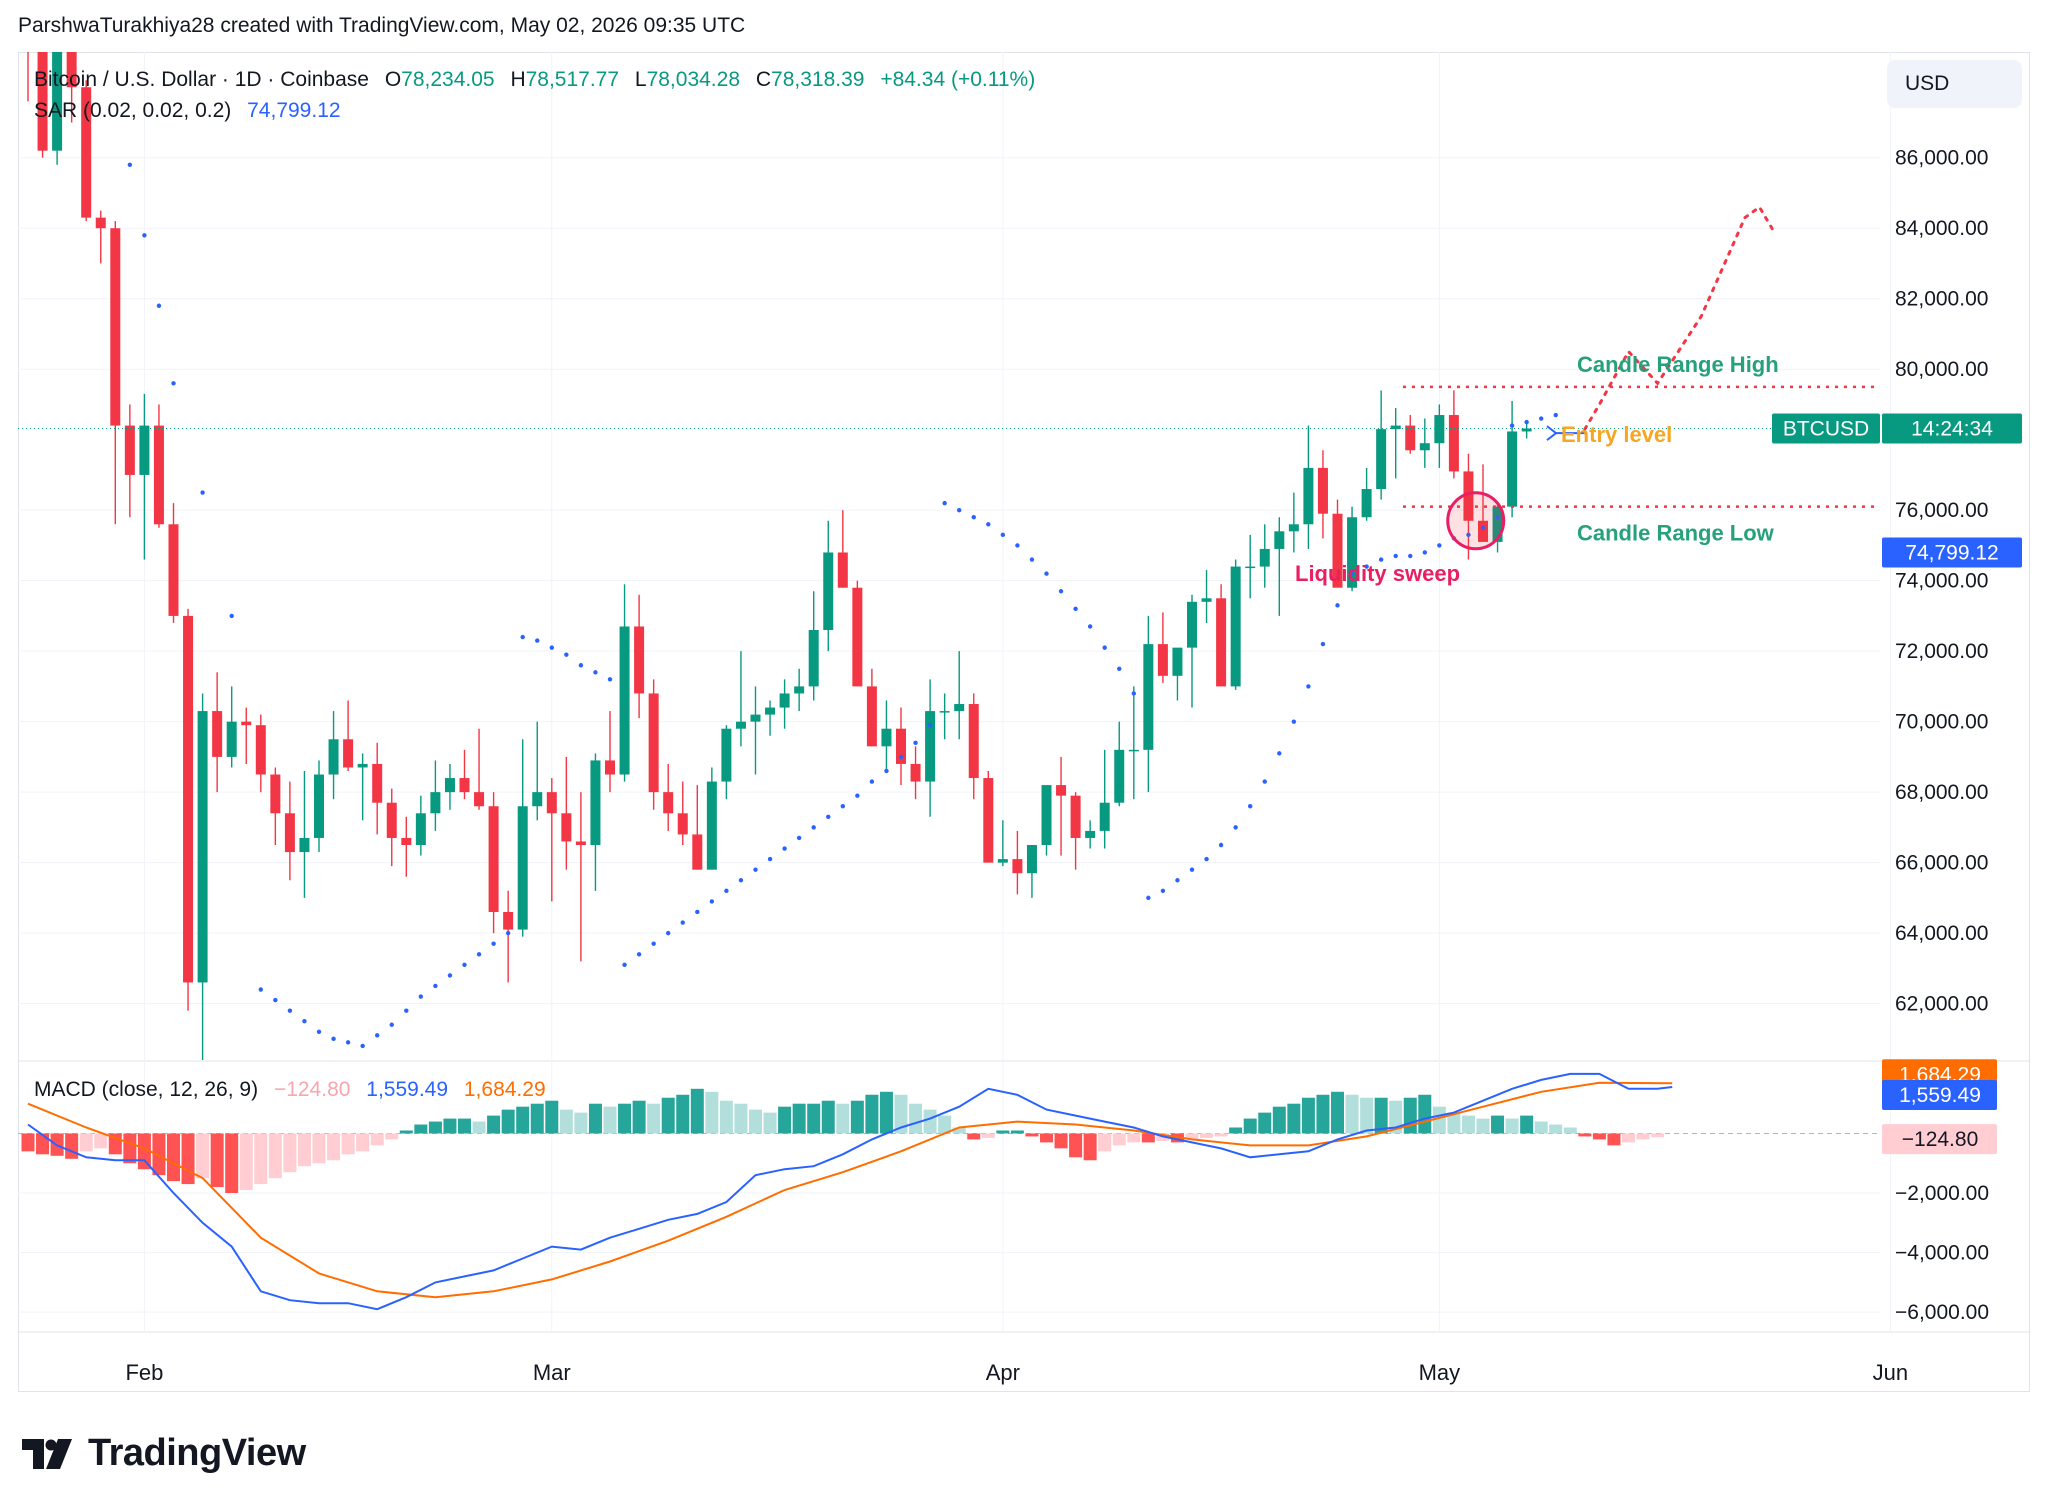 Image resolution: width=2048 pixels, height=1507 pixels. I want to click on sar-legend: SAR (0.02, 0.02, 0.2) 74,799.12, so click(192, 111).